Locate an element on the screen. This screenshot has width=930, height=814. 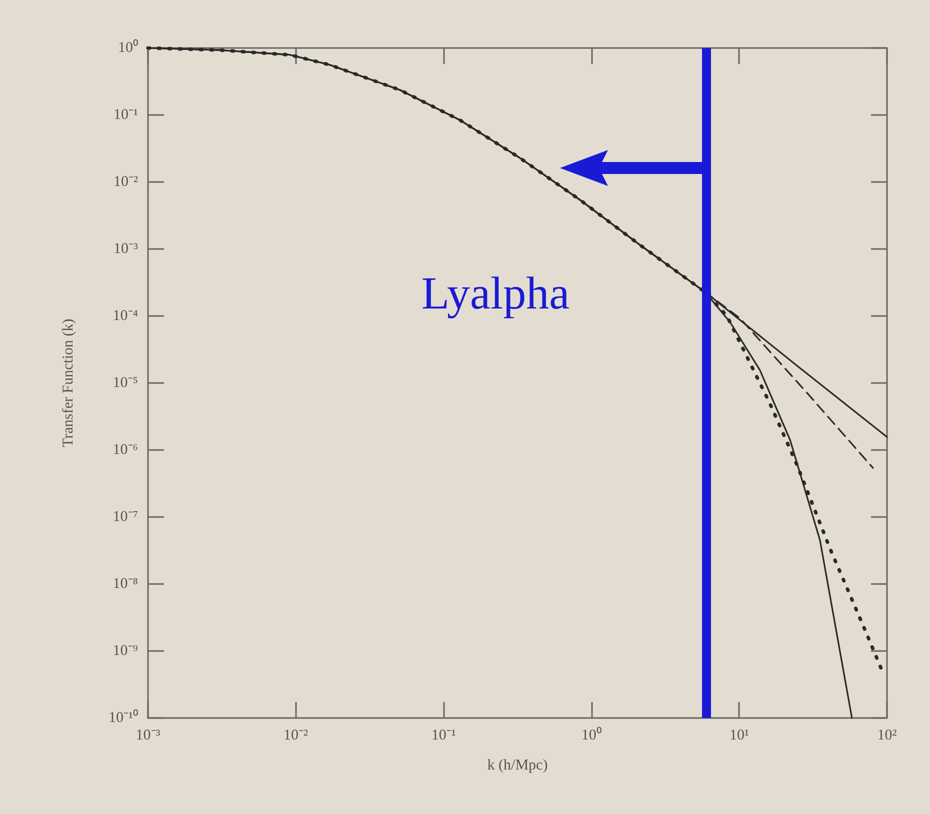
x-tick-label: 10² is located at coordinates (887, 736).